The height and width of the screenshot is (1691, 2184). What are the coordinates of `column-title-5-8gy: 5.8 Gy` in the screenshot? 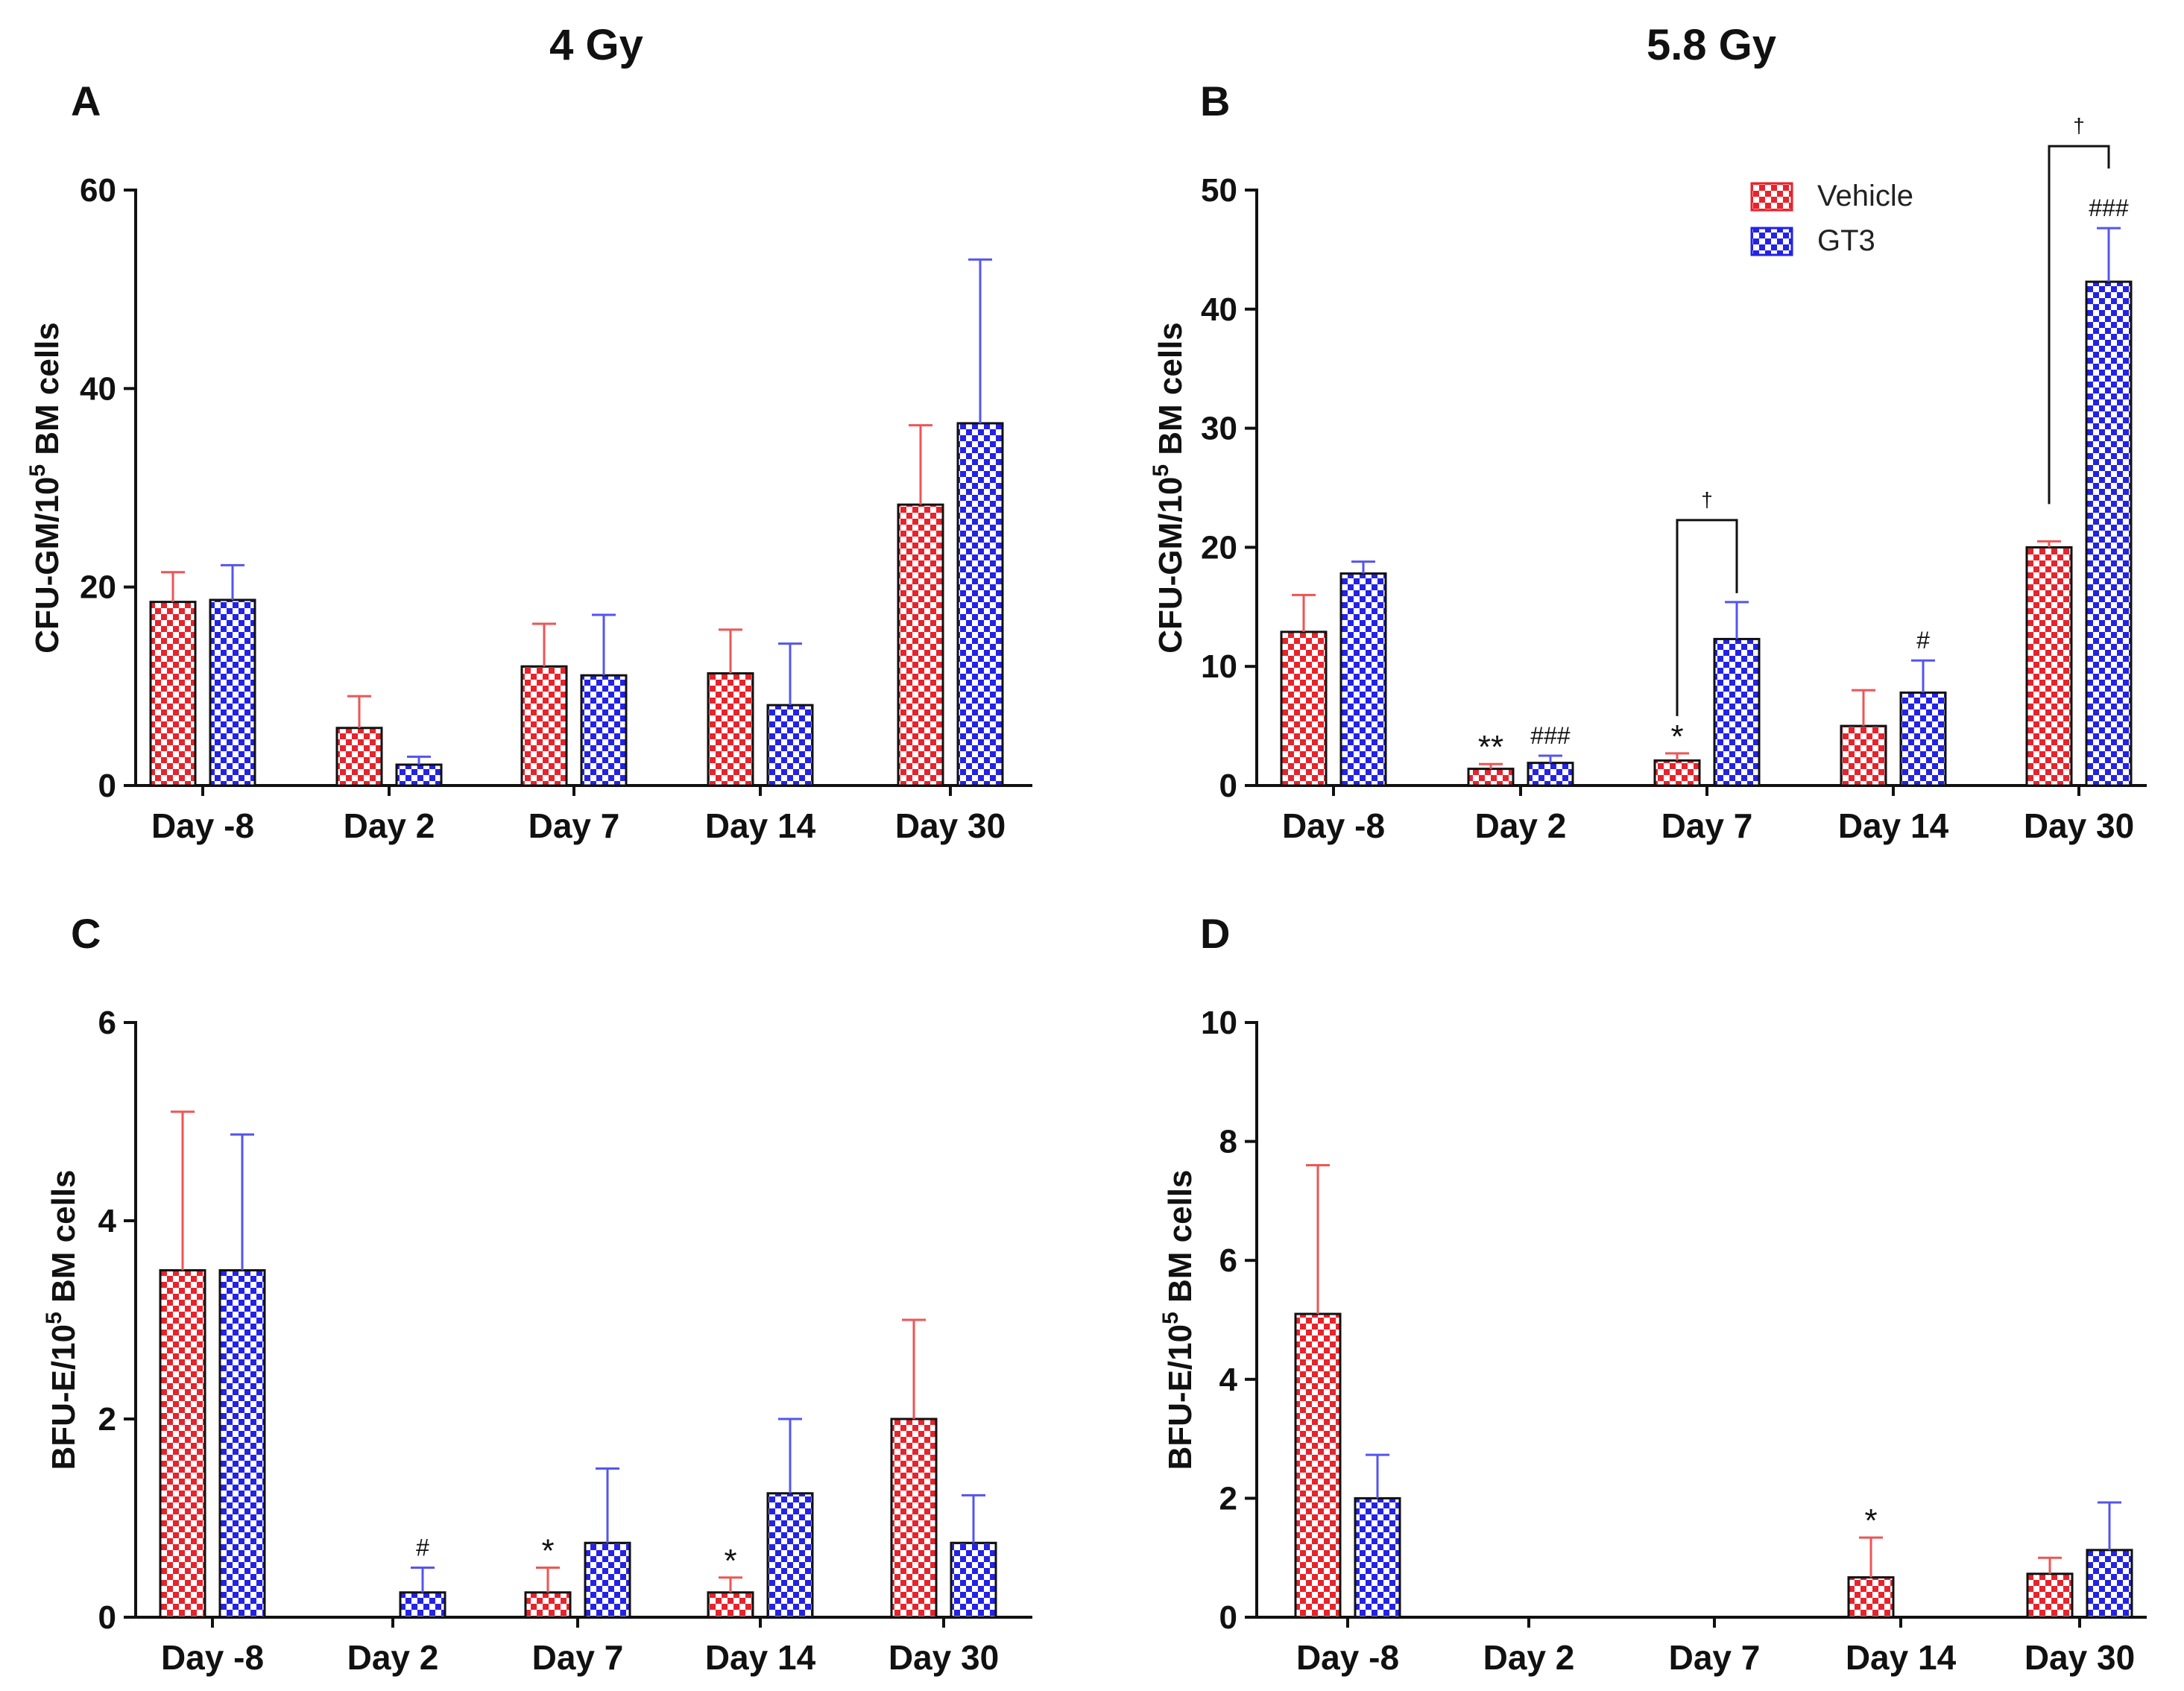 It's located at (1711, 45).